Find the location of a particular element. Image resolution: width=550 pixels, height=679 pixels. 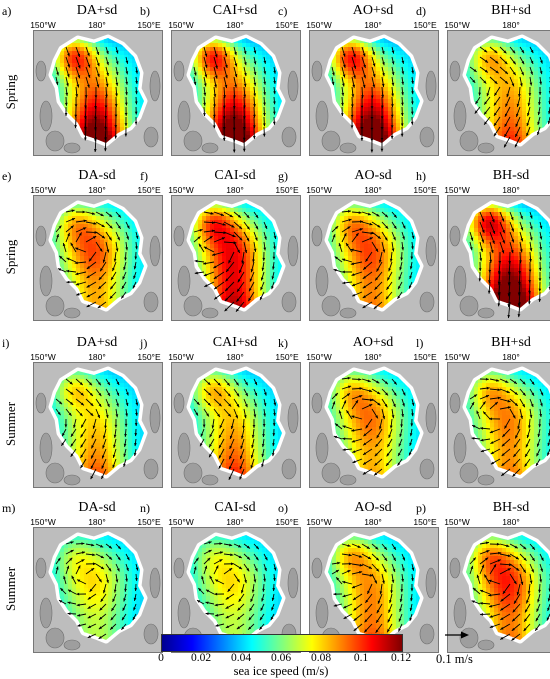

panel-label: o) is located at coordinates (283, 508).